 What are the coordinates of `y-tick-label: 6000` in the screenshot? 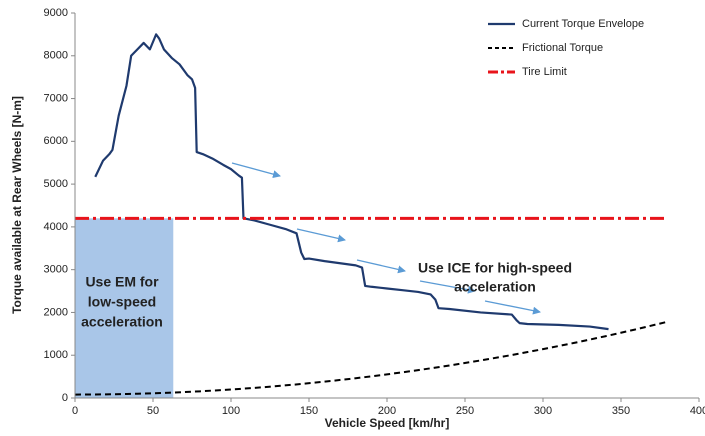 It's located at (56, 141).